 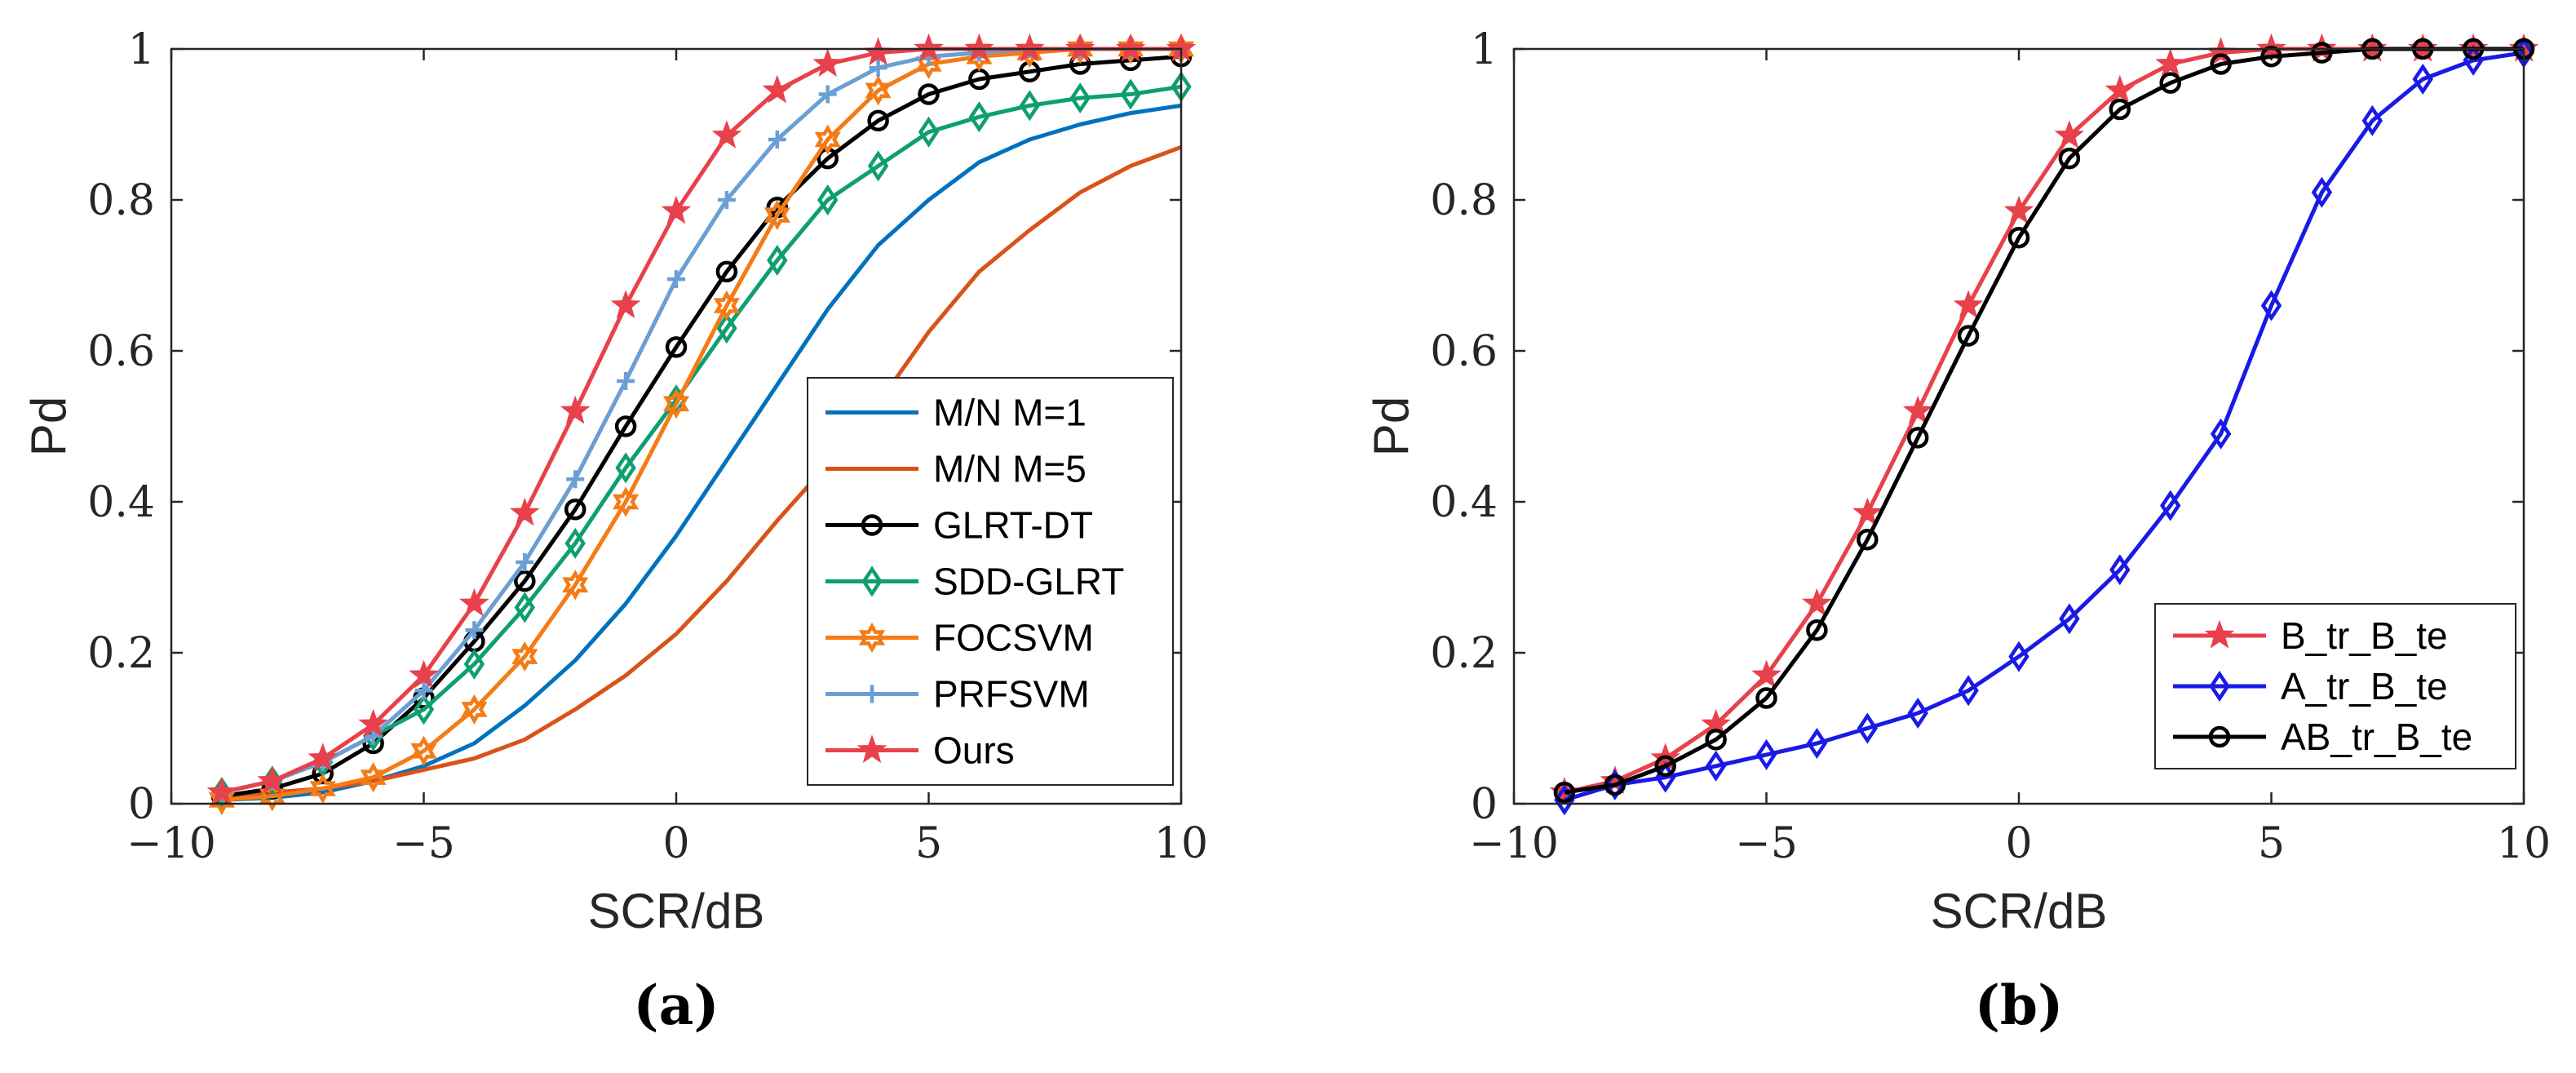 I want to click on panel-label: (a), so click(x=676, y=1005).